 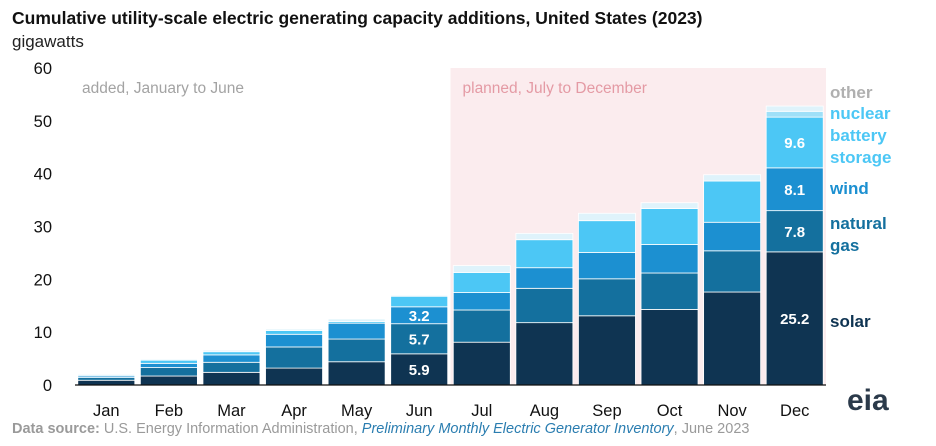 I want to click on legend-label-other: other, so click(x=851, y=92).